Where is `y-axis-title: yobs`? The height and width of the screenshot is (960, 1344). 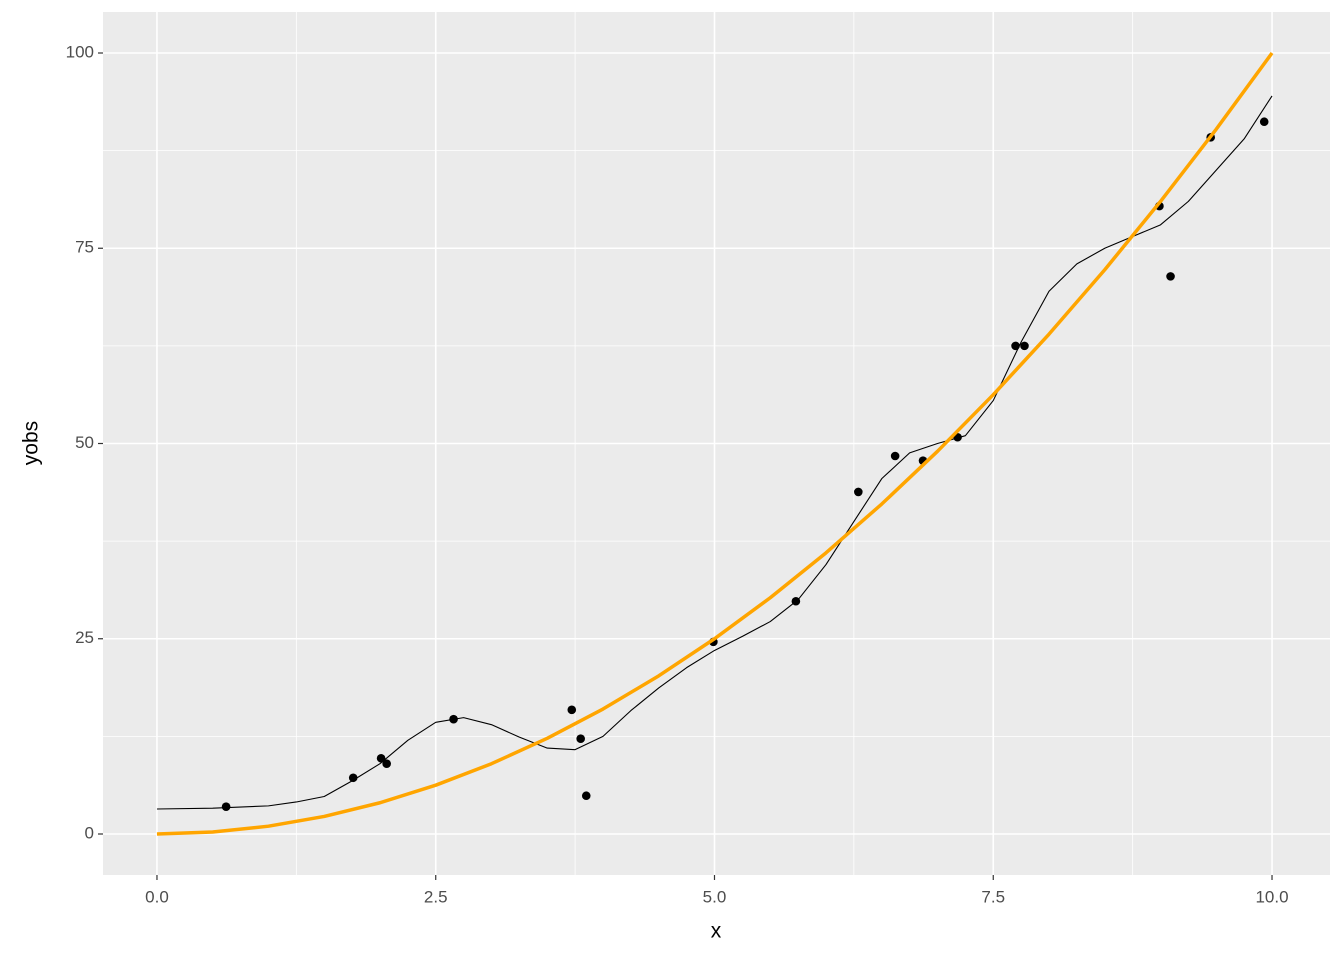 y-axis-title: yobs is located at coordinates (31, 443).